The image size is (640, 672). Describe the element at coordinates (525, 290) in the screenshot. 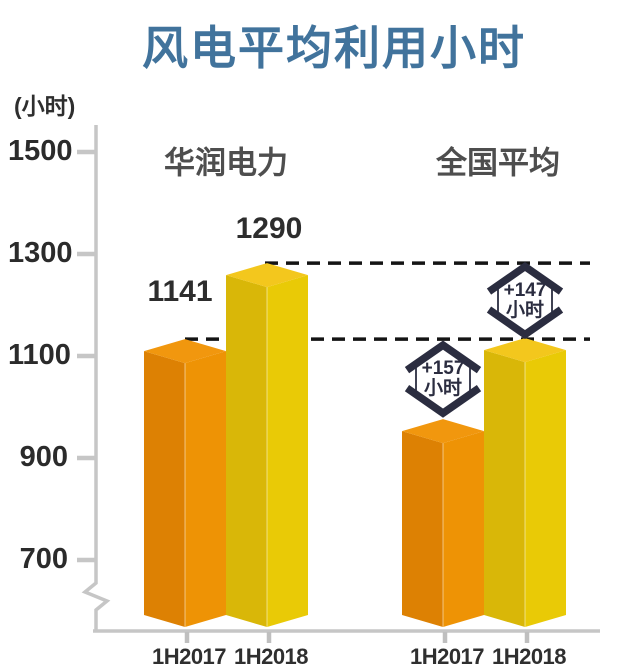

I see `annotation-delta-value: +147` at that location.